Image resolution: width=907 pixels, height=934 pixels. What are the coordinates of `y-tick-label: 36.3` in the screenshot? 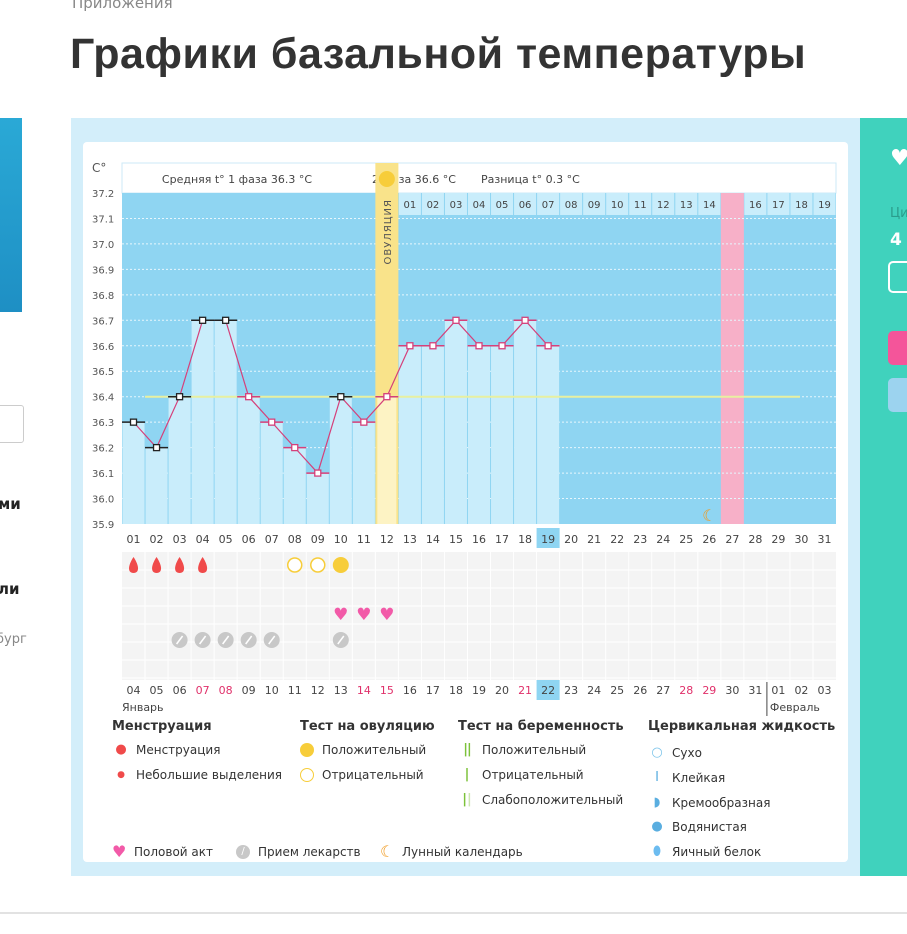 It's located at (103, 423).